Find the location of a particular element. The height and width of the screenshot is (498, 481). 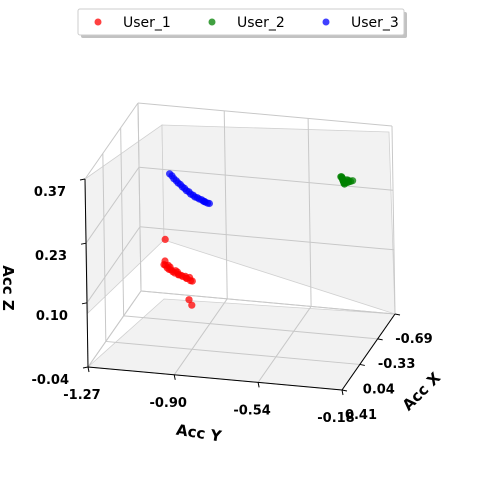

floor-pane is located at coordinates (241, 344).